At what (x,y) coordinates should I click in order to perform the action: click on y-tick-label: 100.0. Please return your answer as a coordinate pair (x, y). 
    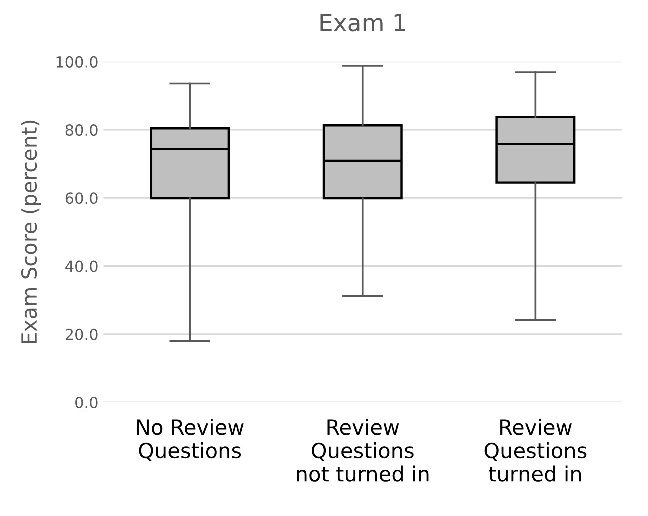
    Looking at the image, I should click on (77, 62).